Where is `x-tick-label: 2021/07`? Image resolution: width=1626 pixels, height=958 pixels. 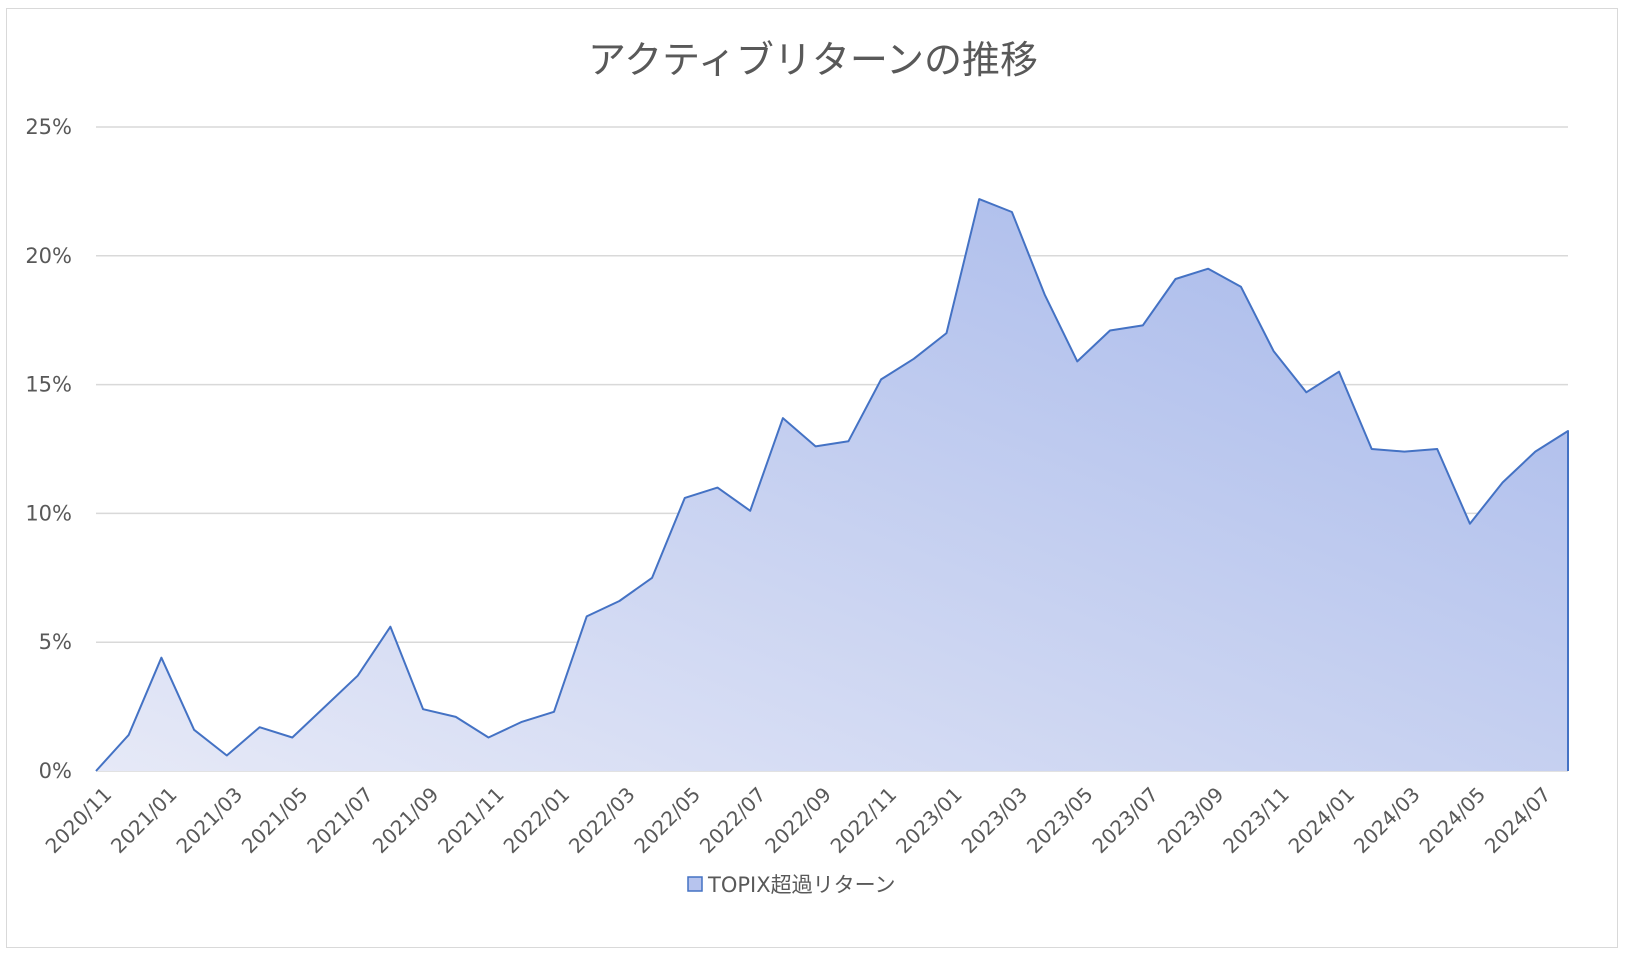
x-tick-label: 2021/07 is located at coordinates (340, 820).